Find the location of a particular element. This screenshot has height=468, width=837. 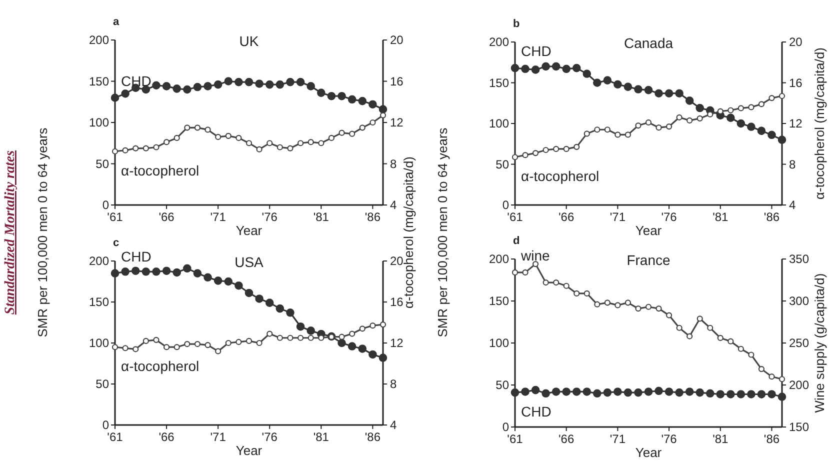

y2-tick-label: 4 is located at coordinates (393, 205).